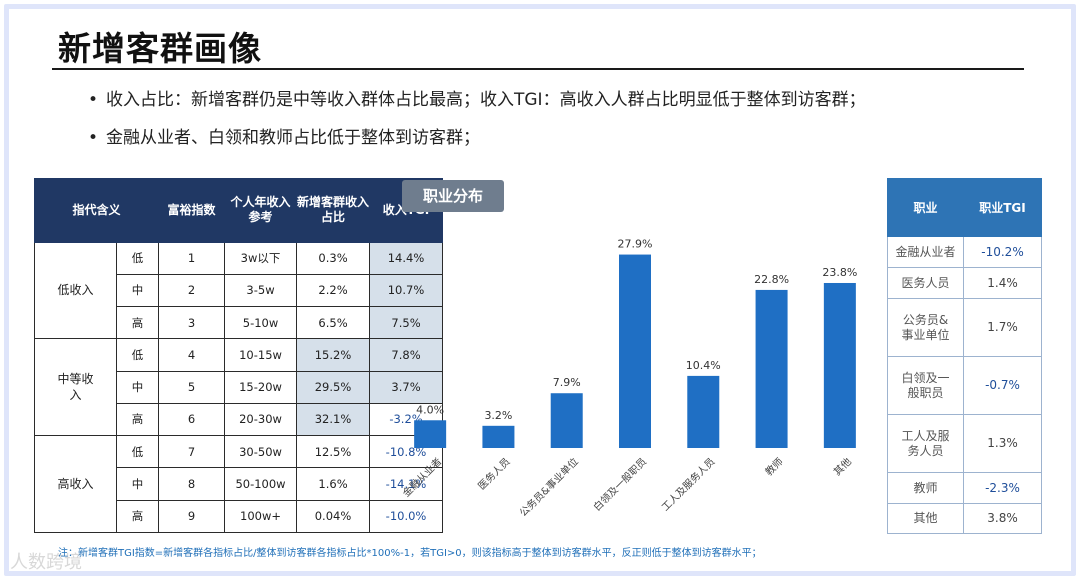  I want to click on share-cell: 12.5%, so click(333, 452).